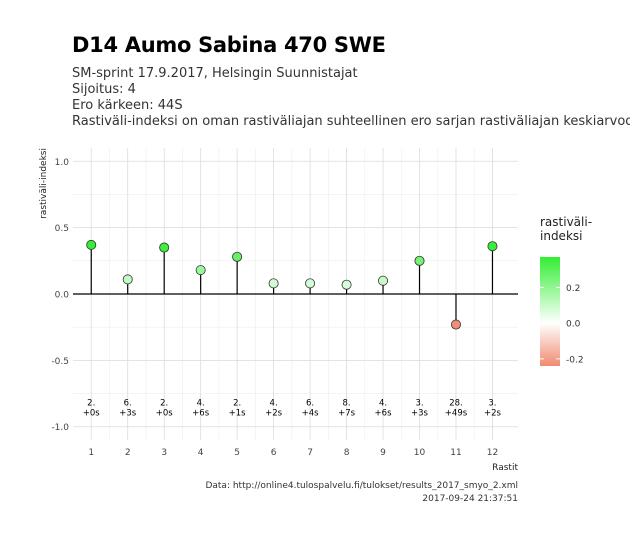  Describe the element at coordinates (274, 453) in the screenshot. I see `x-tick-label: 6` at that location.